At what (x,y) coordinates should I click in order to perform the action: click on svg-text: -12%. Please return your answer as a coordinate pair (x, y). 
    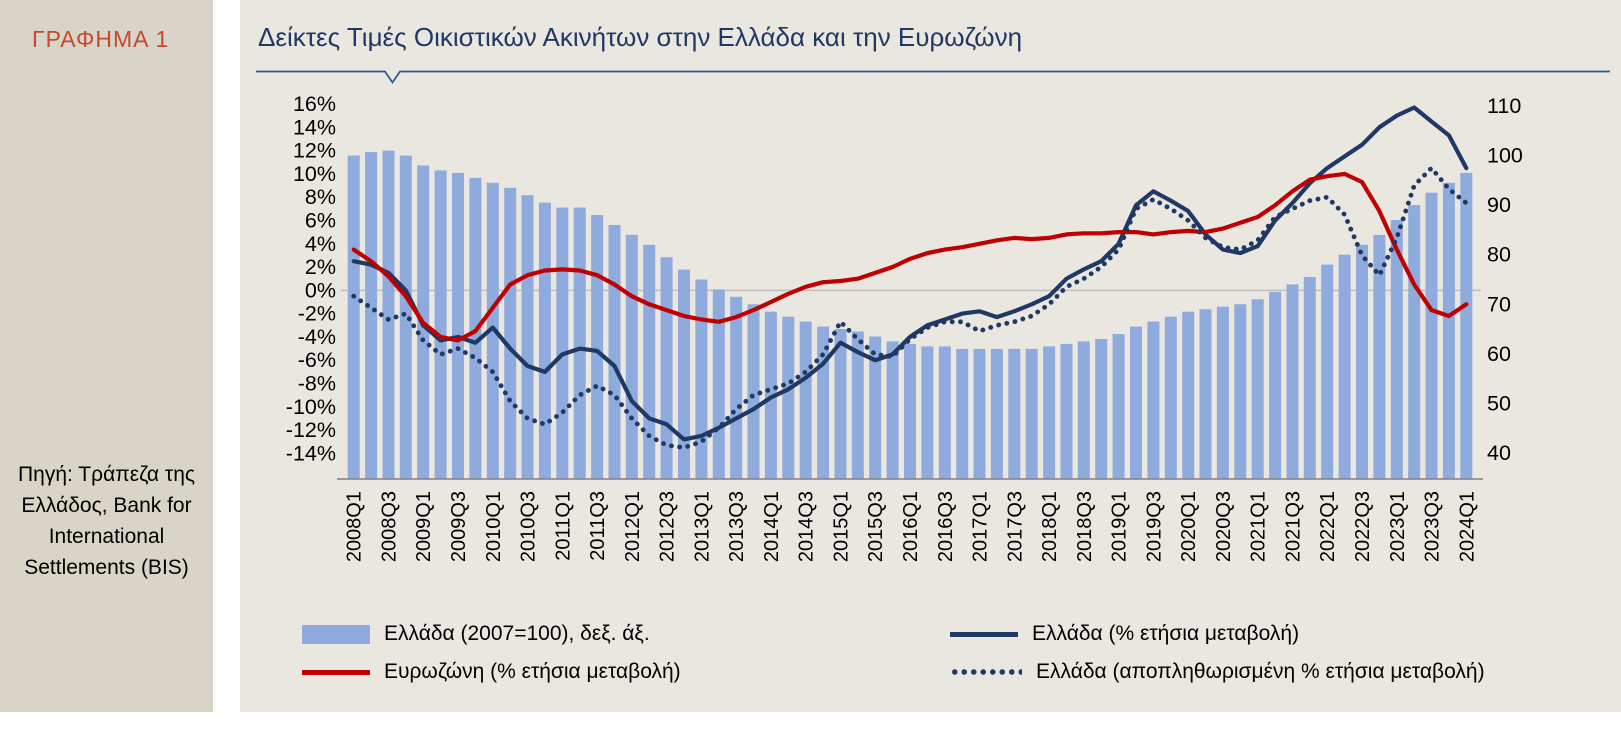
    Looking at the image, I should click on (311, 430).